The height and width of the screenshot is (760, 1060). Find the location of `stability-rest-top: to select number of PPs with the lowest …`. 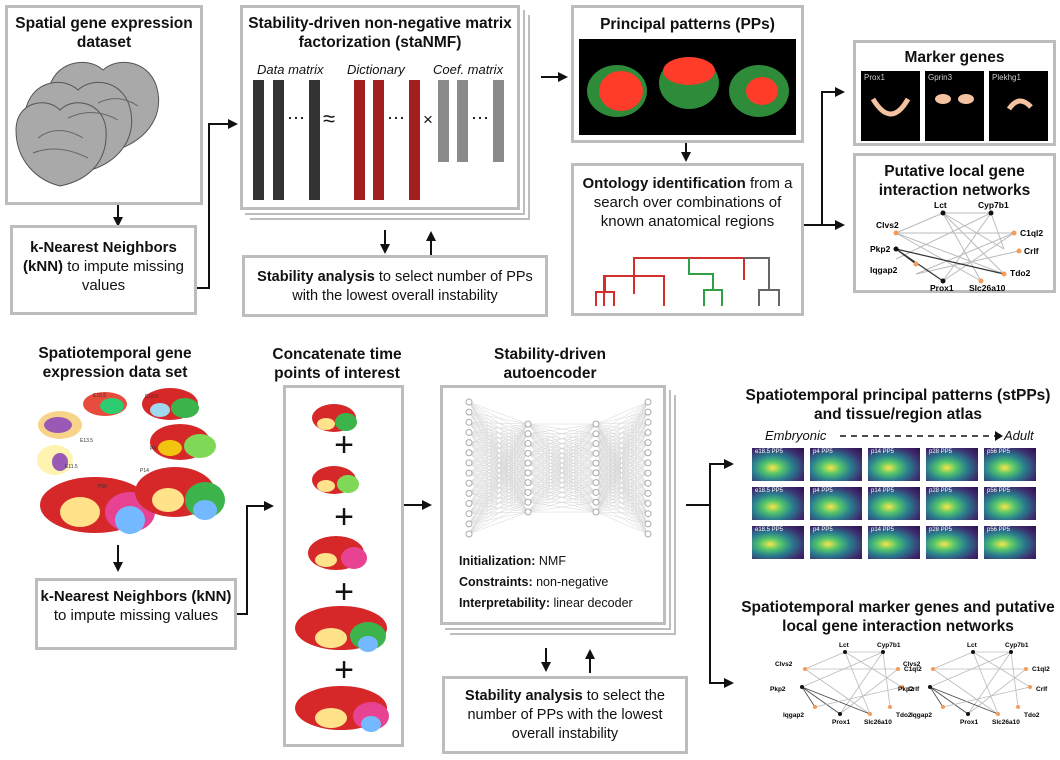

stability-rest-top: to select number of PPs with the lowest … is located at coordinates (412, 286).